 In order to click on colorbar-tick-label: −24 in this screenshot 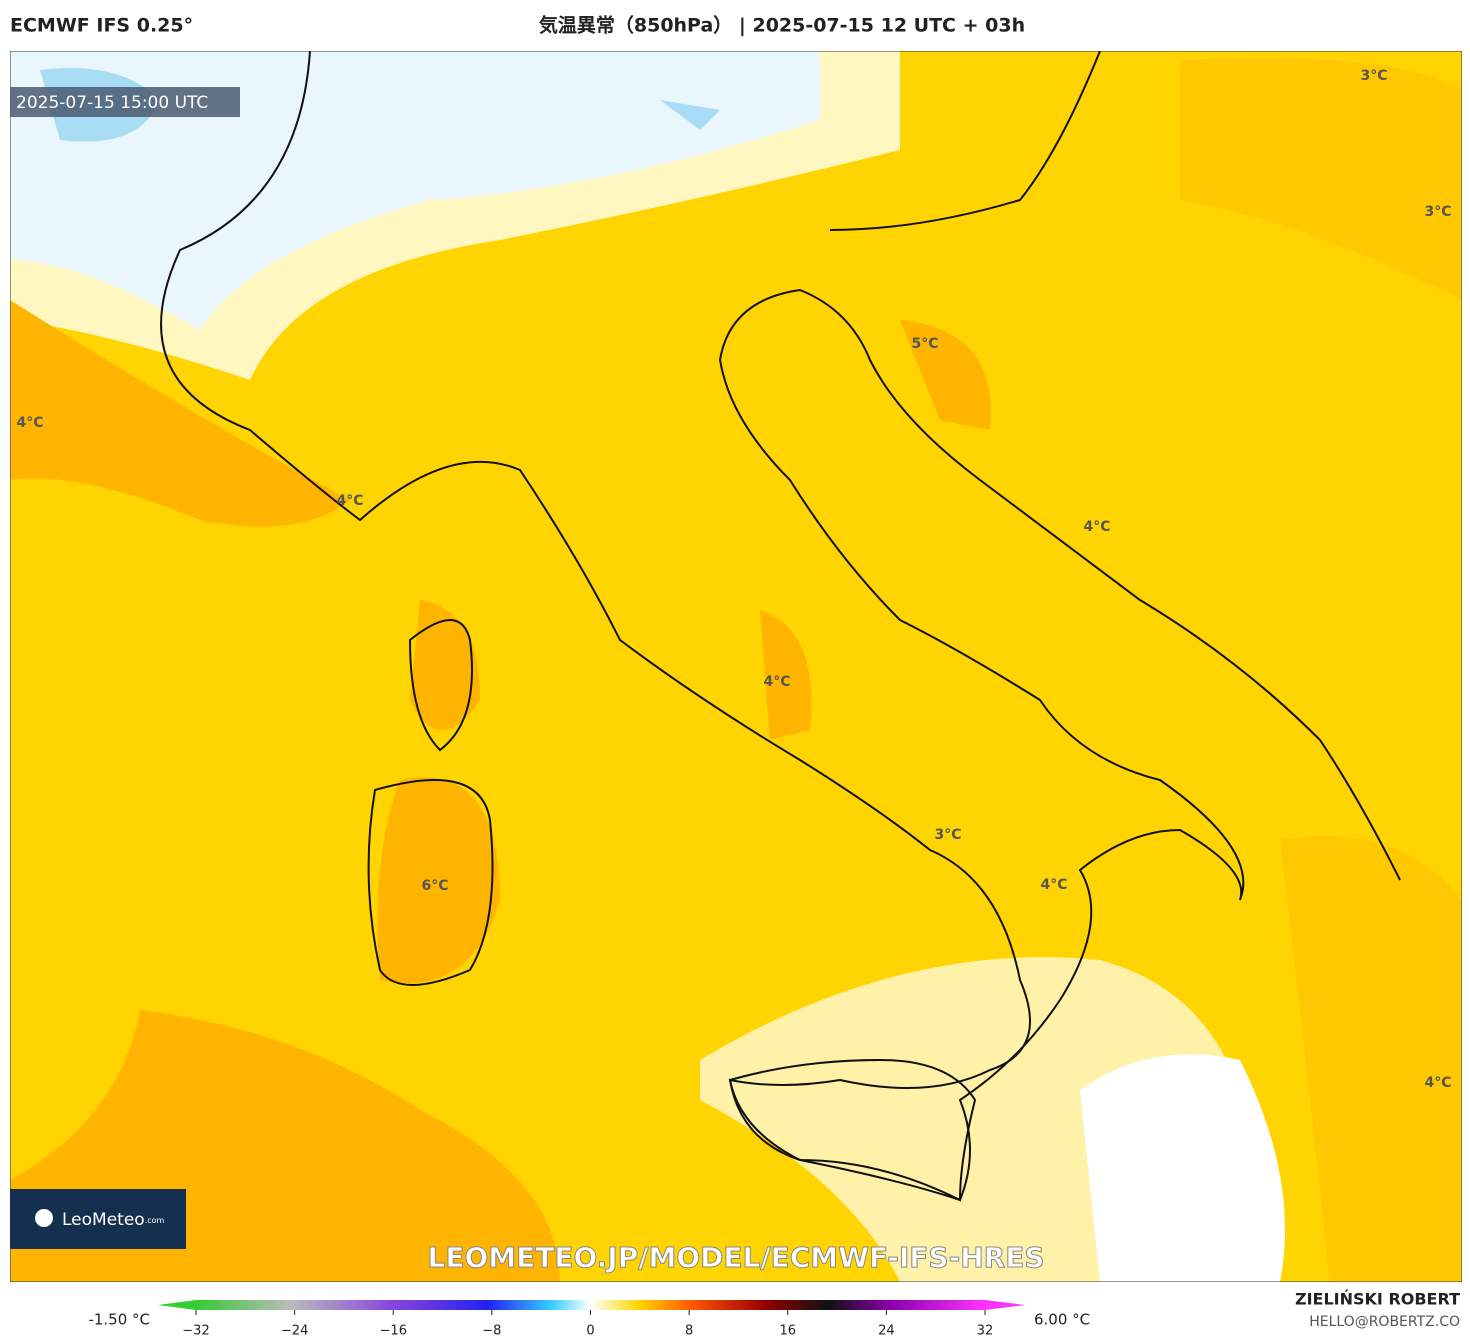, I will do `click(294, 1331)`.